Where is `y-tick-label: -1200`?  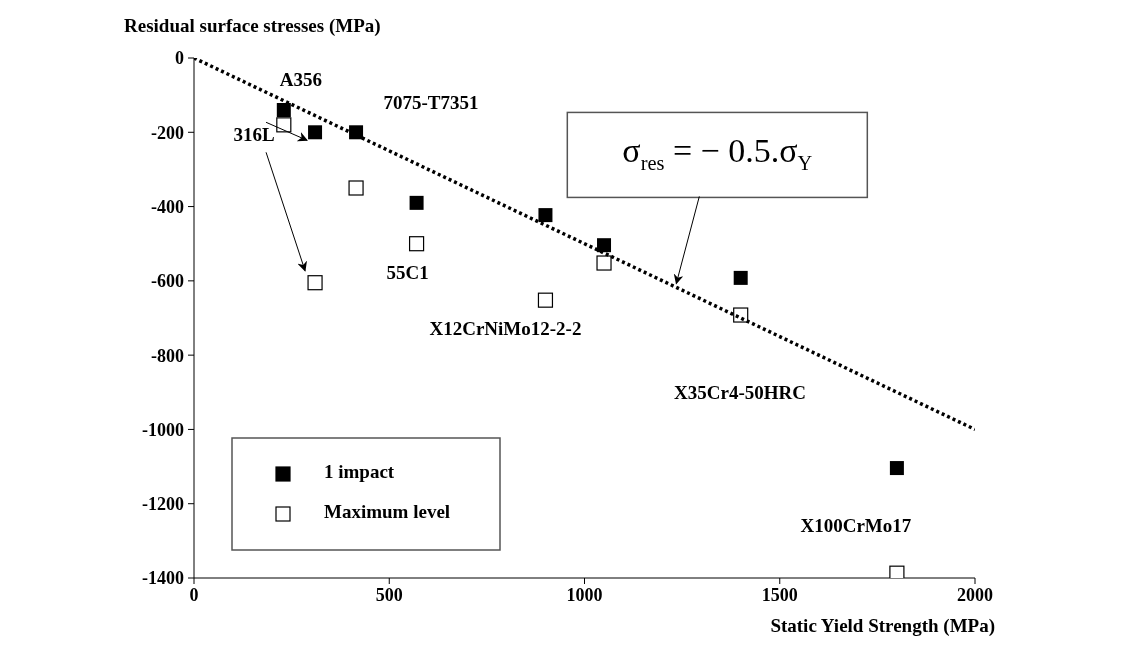
y-tick-label: -1200 is located at coordinates (163, 504).